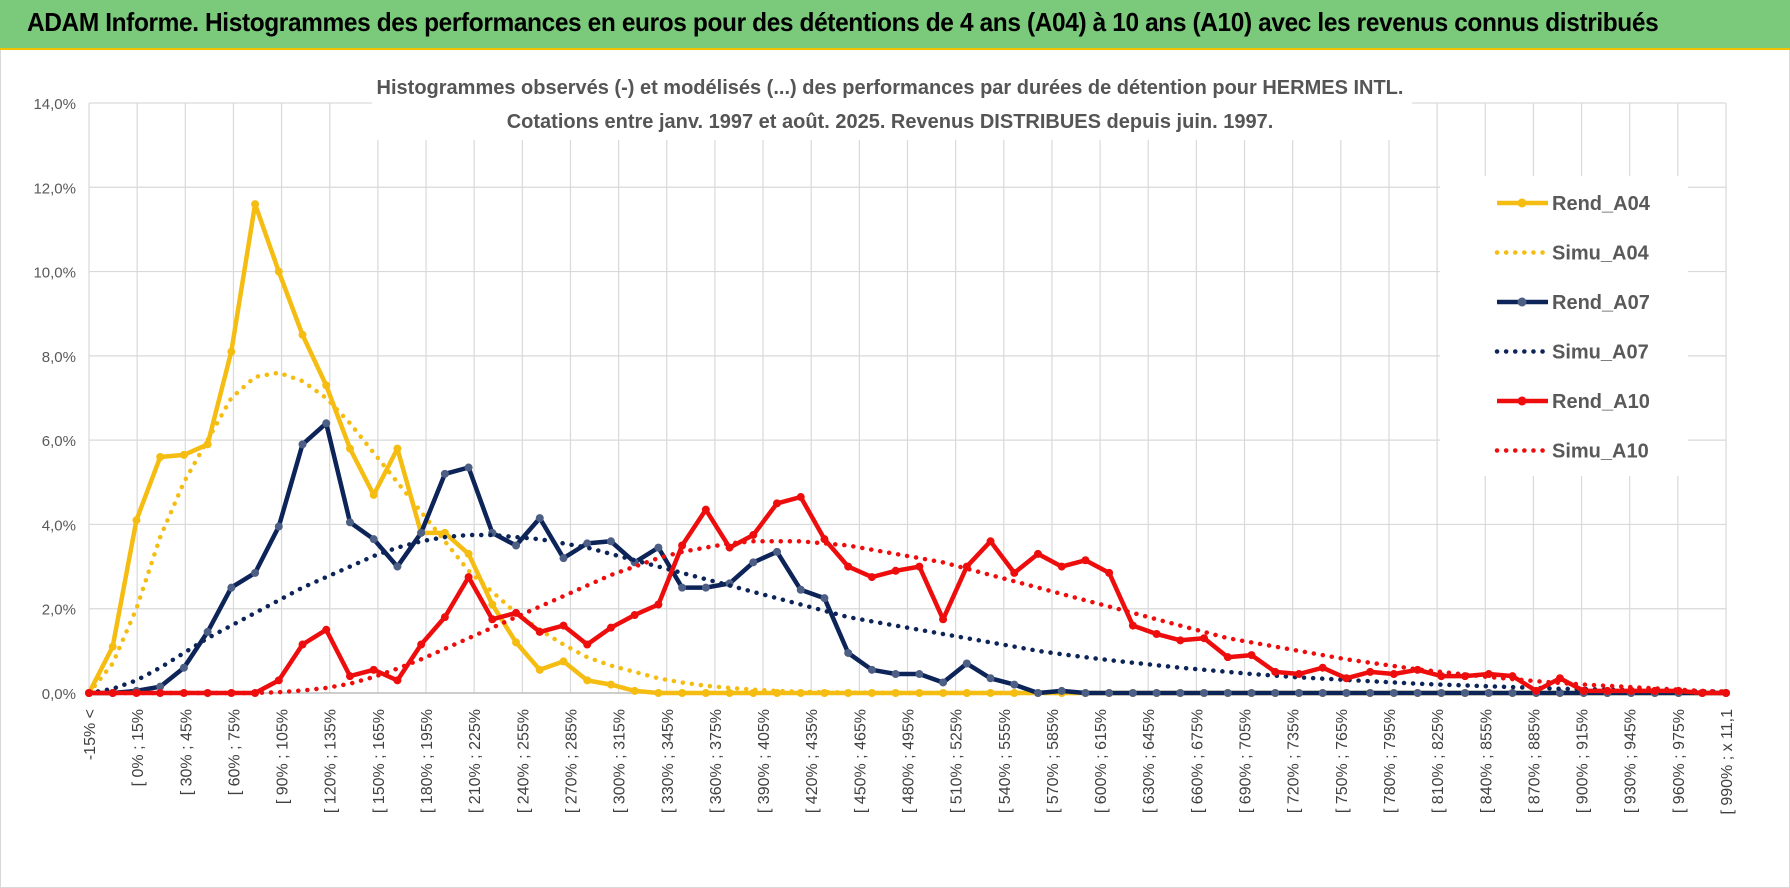  What do you see at coordinates (54, 273) in the screenshot?
I see `y-tick-label: 10,0%` at bounding box center [54, 273].